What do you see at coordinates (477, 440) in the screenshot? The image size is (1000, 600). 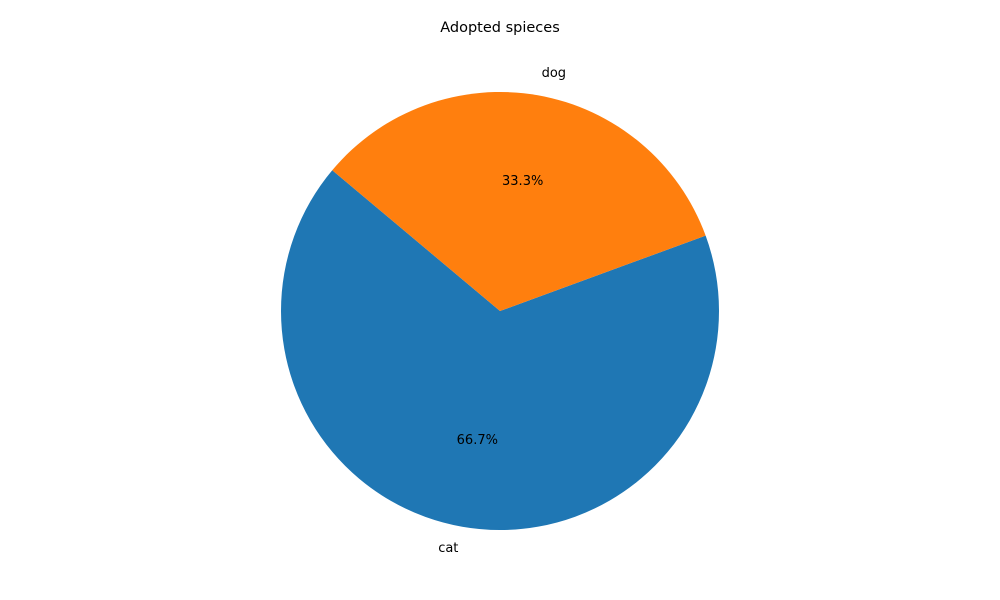 I see `pct-label-cat: 66.7%` at bounding box center [477, 440].